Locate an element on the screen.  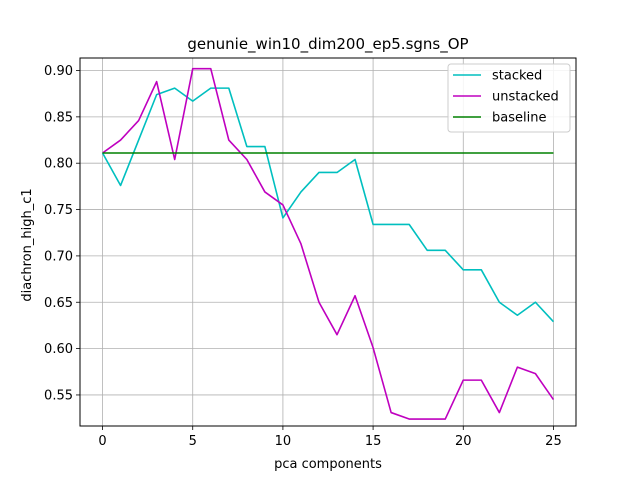
y-tick-label: 0.75 is located at coordinates (58, 210).